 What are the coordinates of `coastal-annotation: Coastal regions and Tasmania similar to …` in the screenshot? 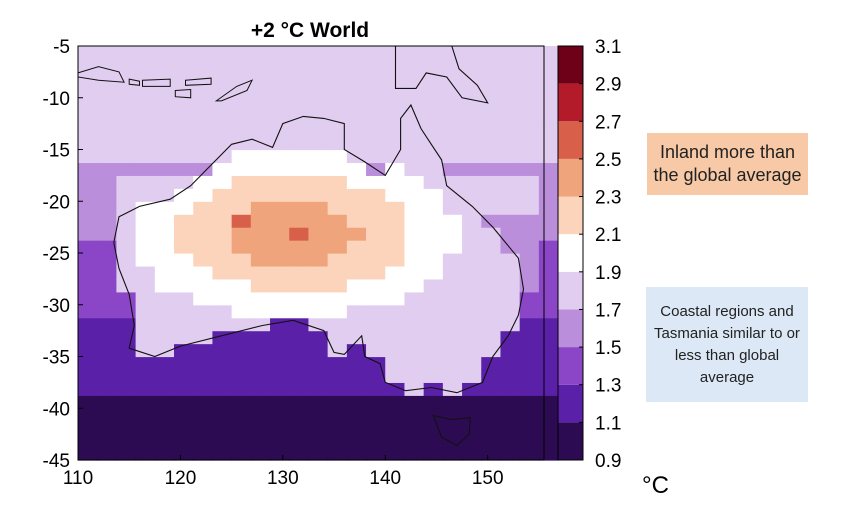 It's located at (727, 344).